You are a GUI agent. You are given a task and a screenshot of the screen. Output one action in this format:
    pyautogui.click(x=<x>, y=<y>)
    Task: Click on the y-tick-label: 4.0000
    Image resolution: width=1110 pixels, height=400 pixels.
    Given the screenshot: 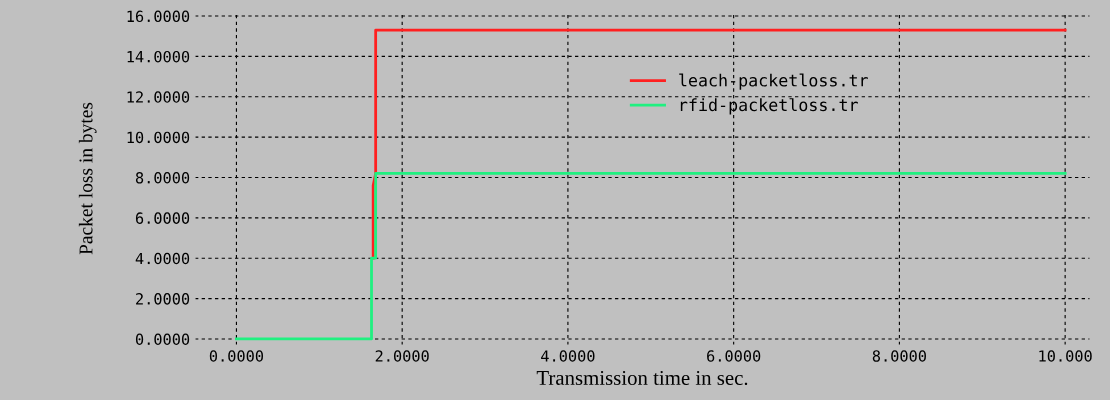 What is the action you would take?
    pyautogui.click(x=162, y=258)
    